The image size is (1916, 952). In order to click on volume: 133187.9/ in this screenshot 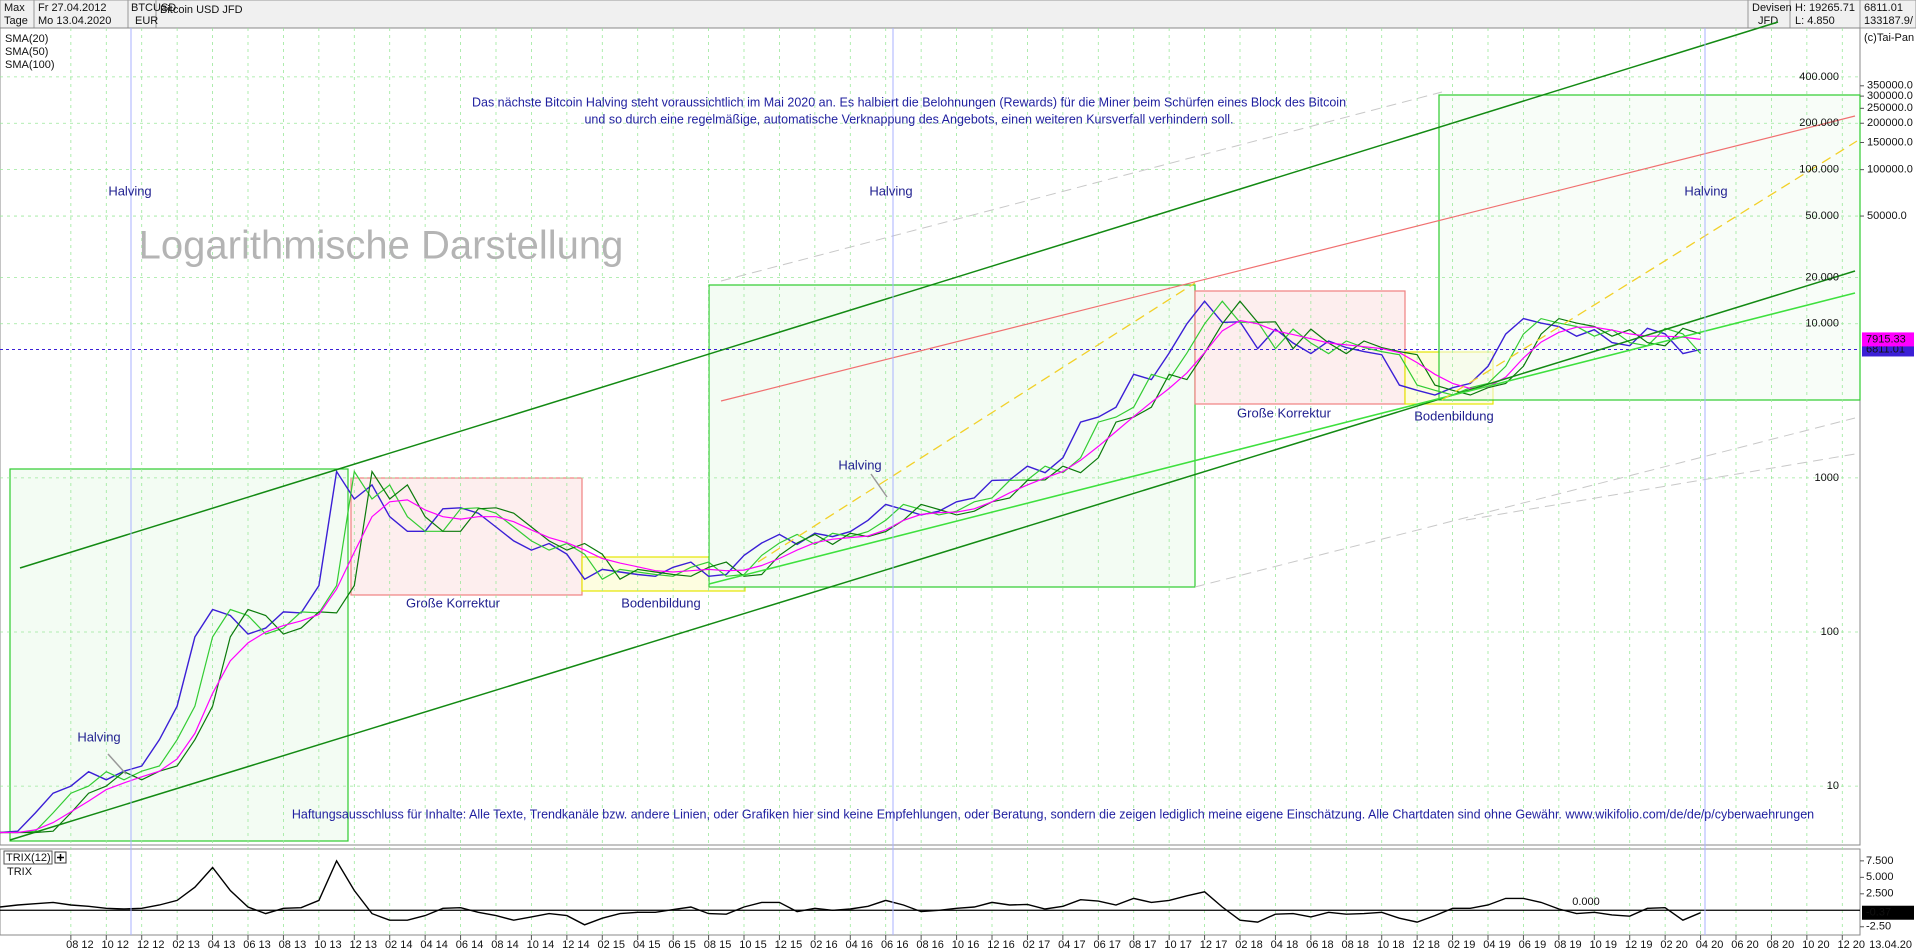, I will do `click(1889, 21)`.